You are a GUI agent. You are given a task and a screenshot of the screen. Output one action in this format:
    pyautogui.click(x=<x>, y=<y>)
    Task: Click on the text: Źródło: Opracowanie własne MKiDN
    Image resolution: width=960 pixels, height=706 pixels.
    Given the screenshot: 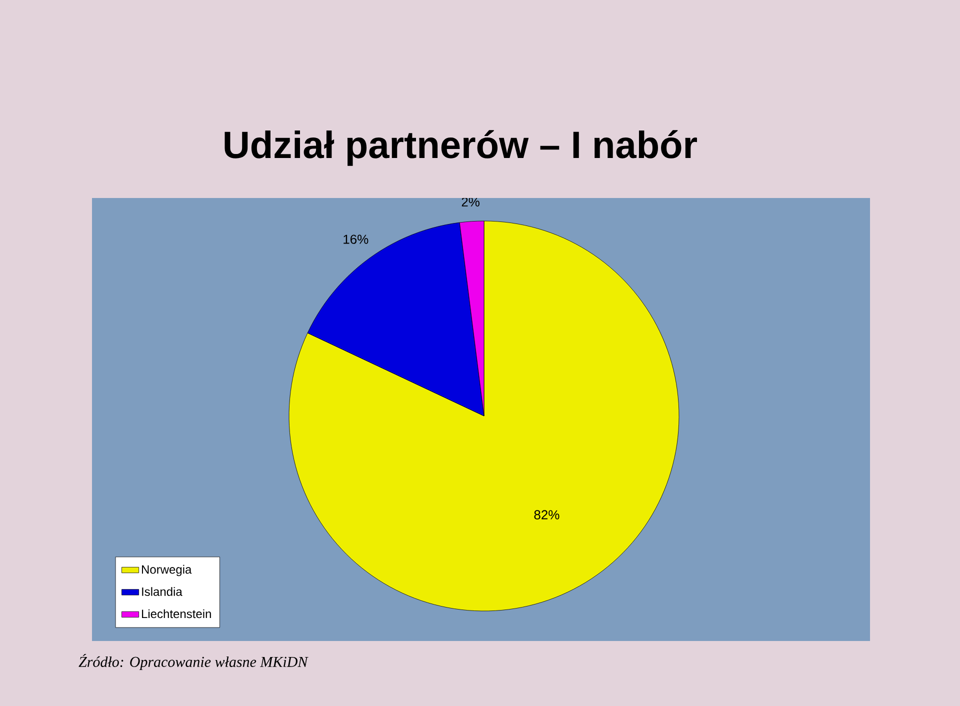 What is the action you would take?
    pyautogui.click(x=193, y=662)
    